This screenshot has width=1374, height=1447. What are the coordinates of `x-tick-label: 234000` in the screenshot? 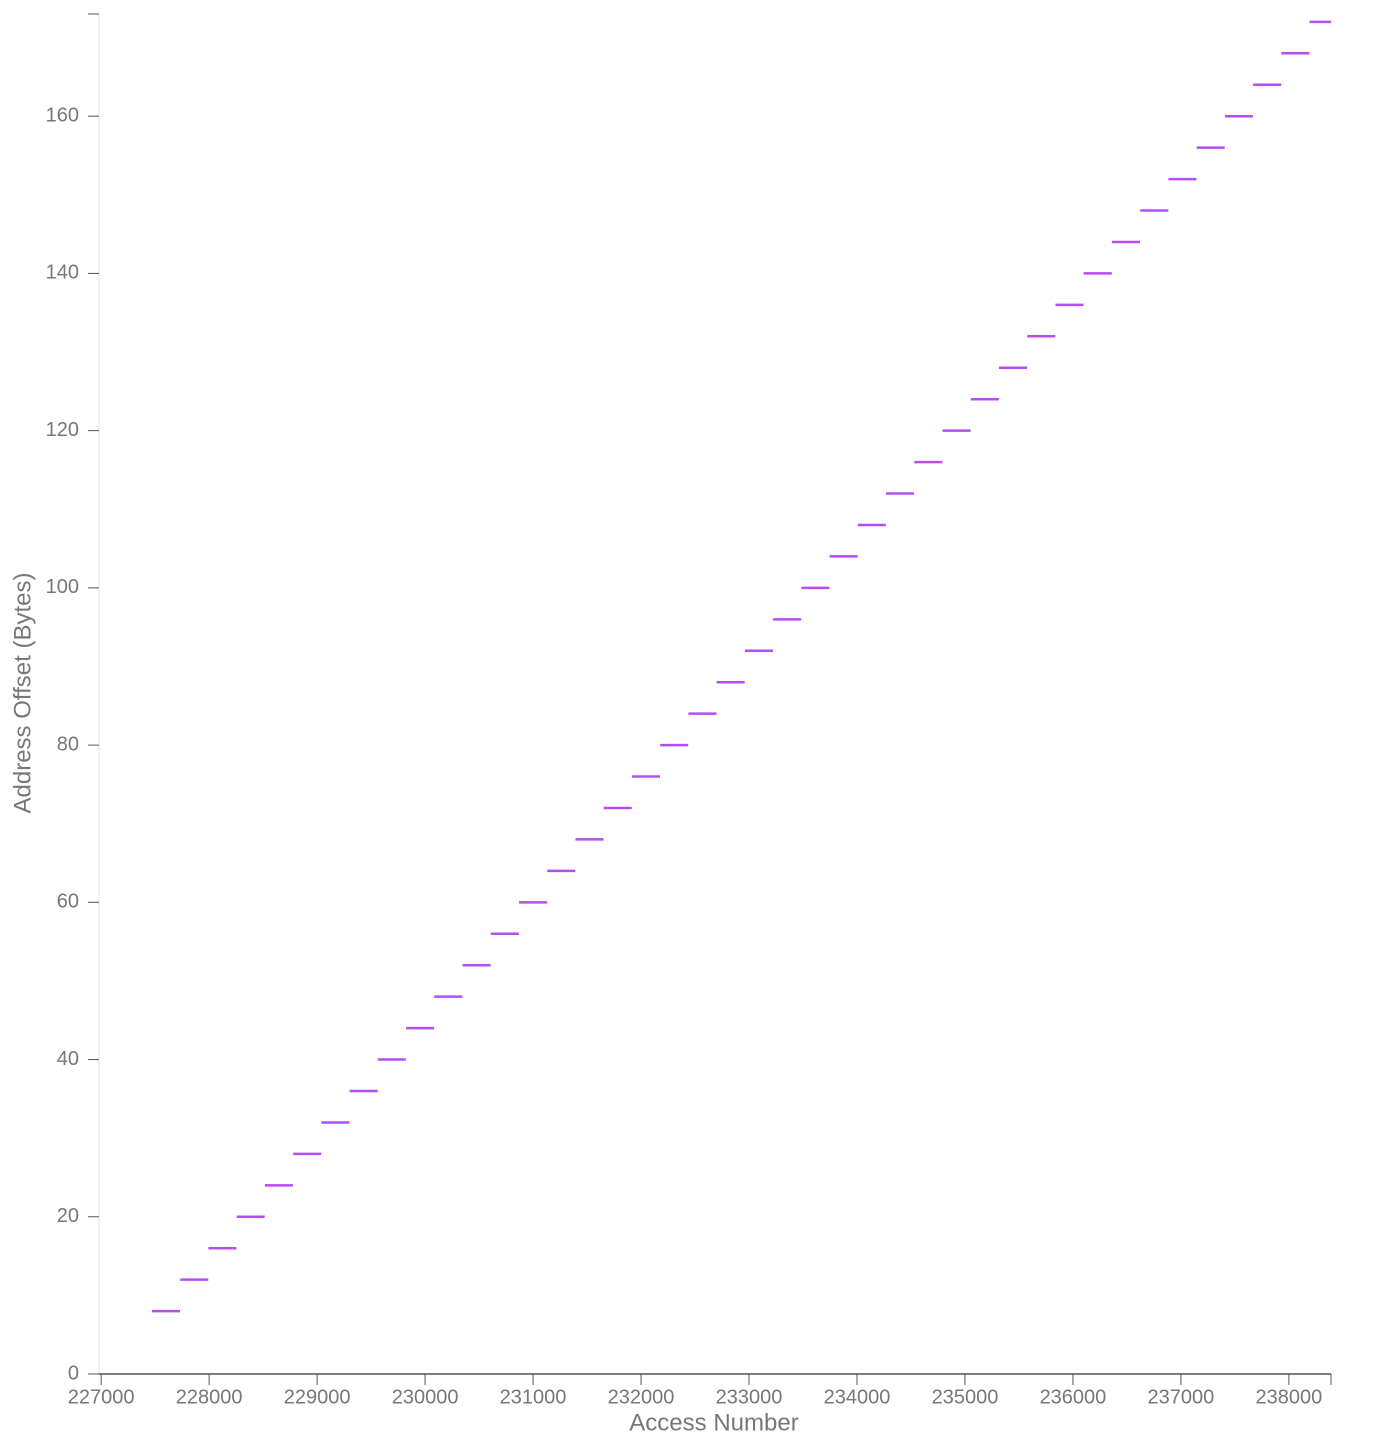 It's located at (857, 1397).